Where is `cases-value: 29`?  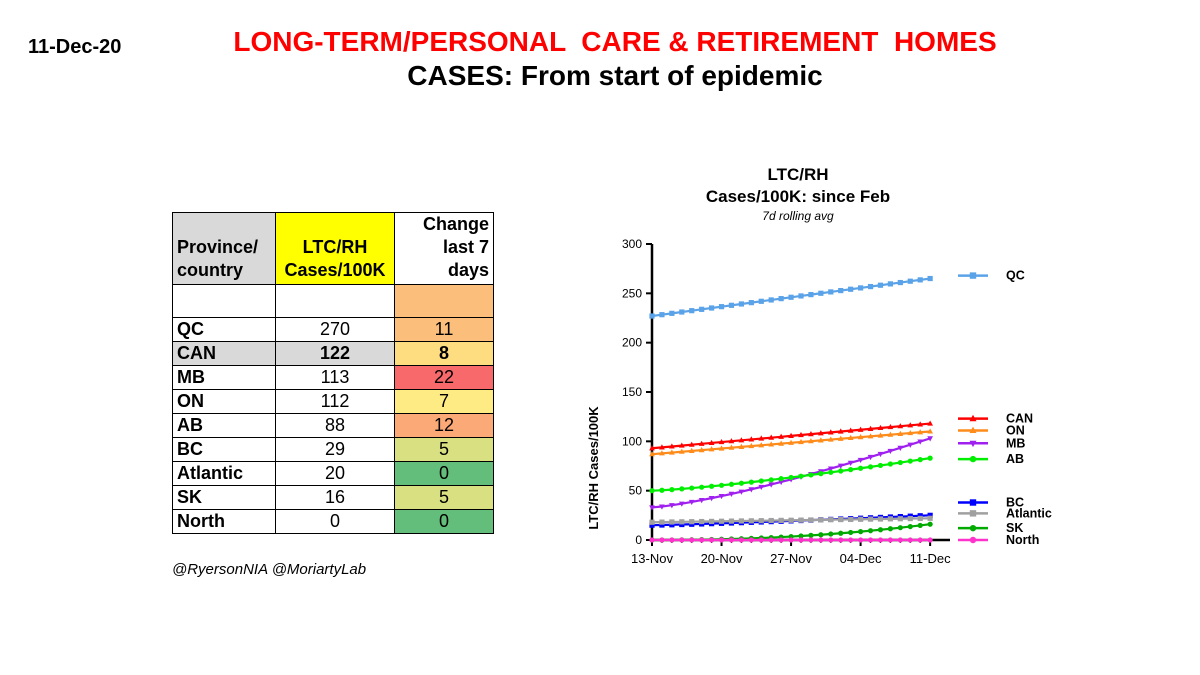 cases-value: 29 is located at coordinates (335, 449).